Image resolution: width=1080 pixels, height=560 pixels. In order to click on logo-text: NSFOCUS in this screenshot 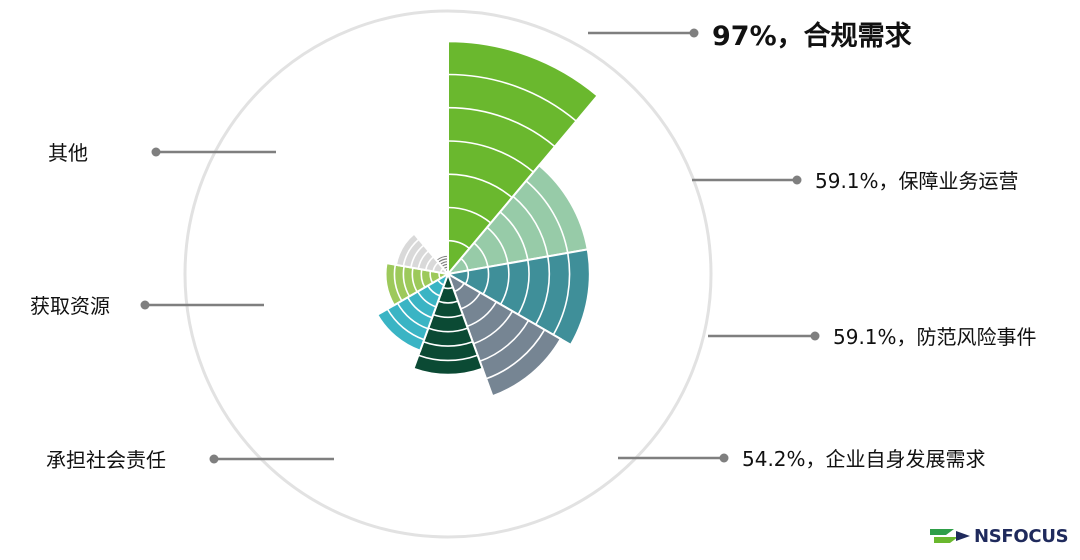, I will do `click(1021, 536)`.